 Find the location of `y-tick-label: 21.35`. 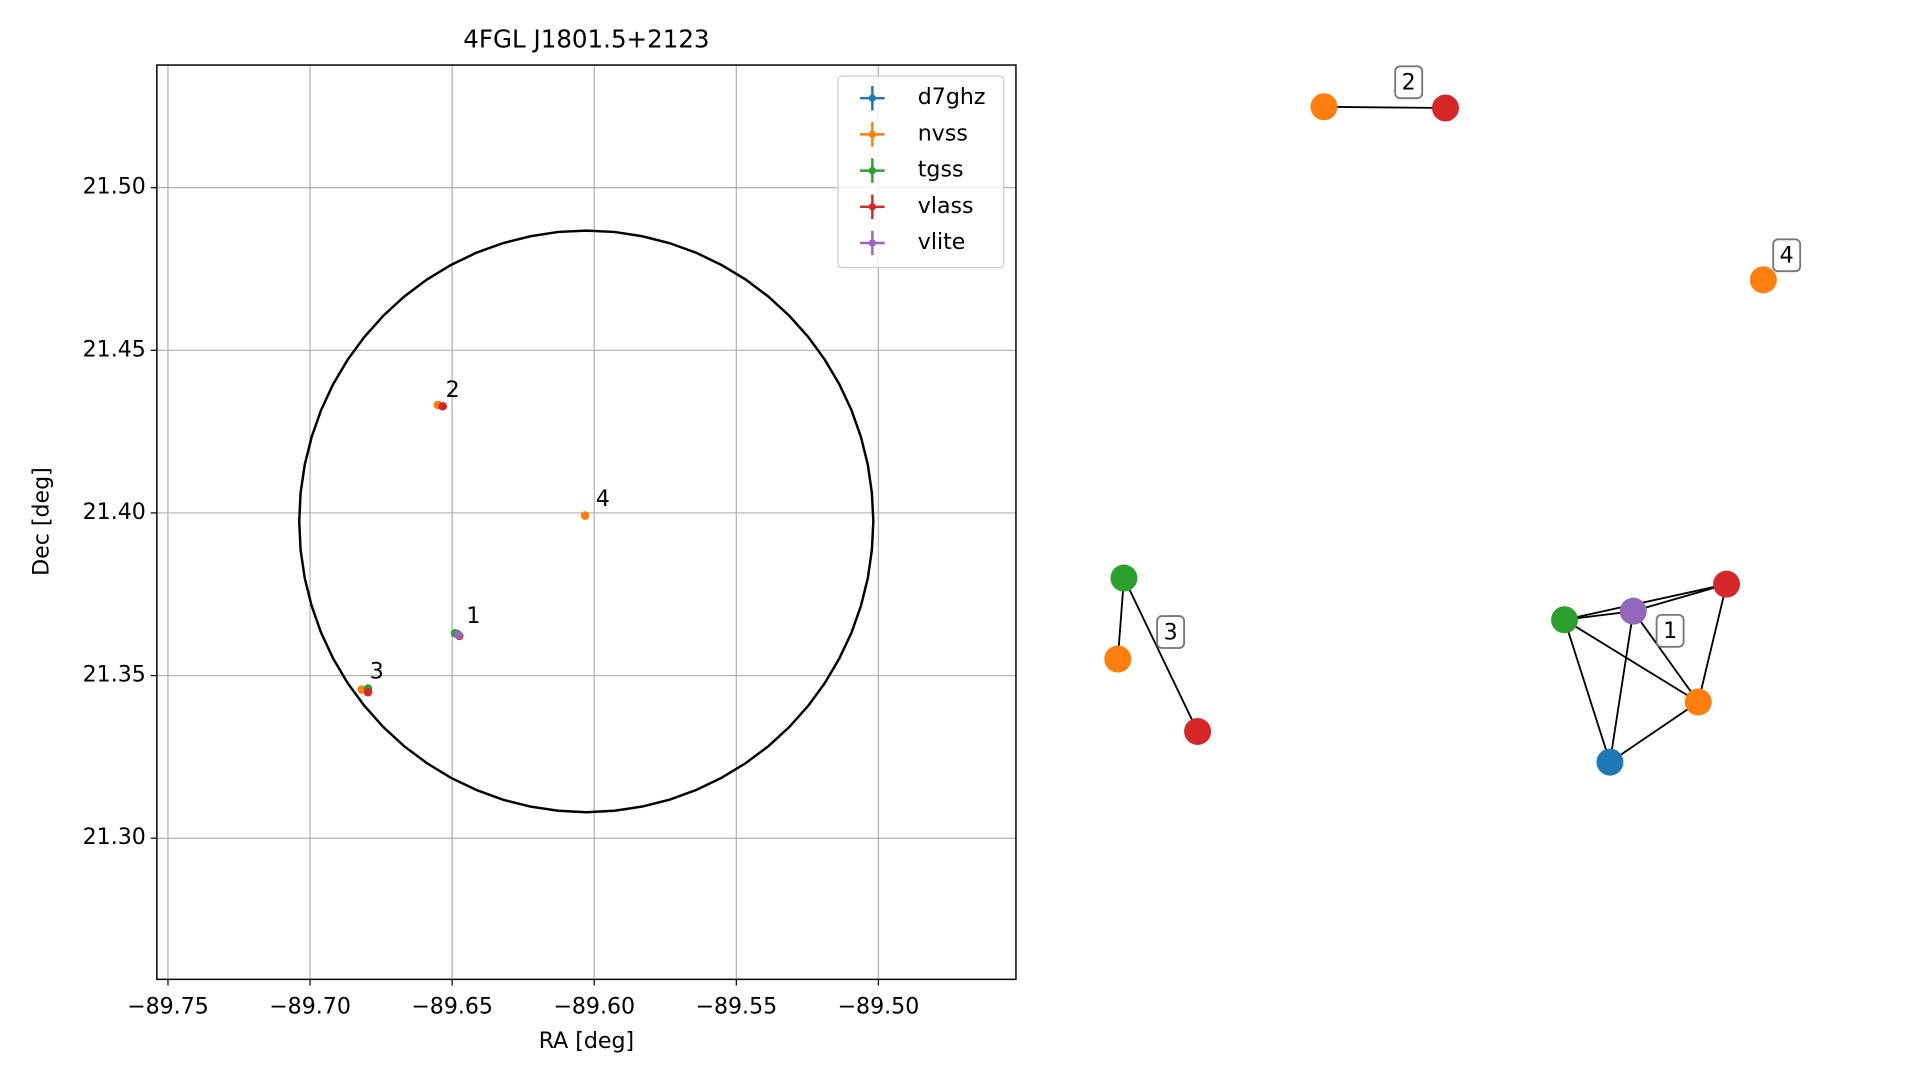

y-tick-label: 21.35 is located at coordinates (114, 675).